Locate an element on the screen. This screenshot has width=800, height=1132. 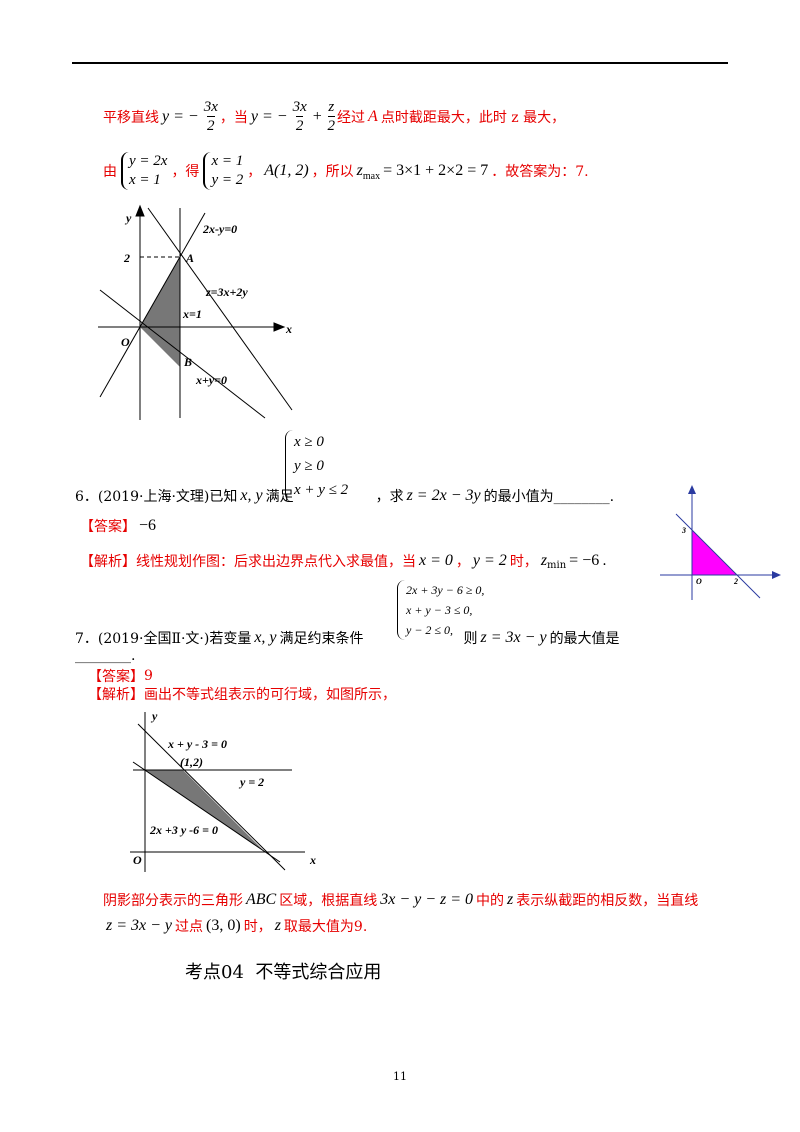
inequality: y − 2 ≤ 0, is located at coordinates (430, 630).